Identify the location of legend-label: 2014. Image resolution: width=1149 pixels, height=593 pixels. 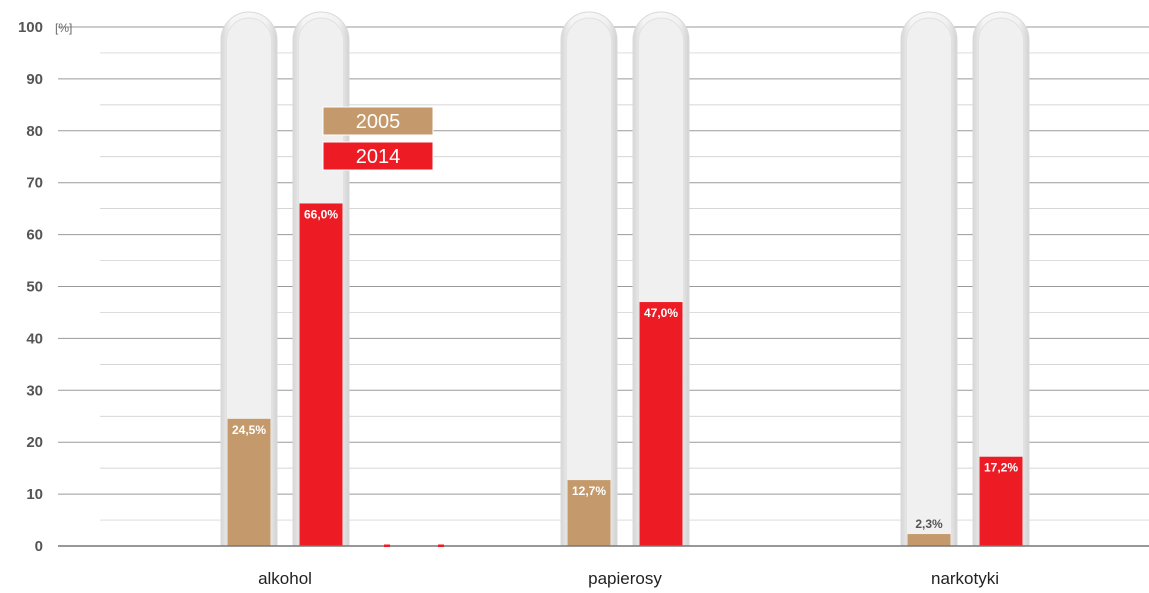
(378, 157).